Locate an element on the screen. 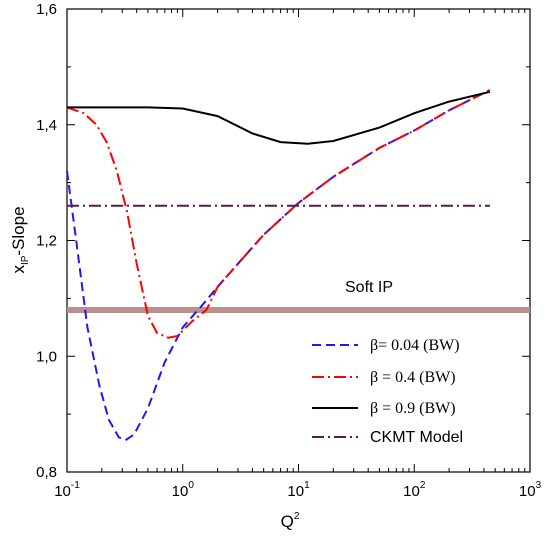 This screenshot has width=545, height=541. y-tick-label: 1,2 is located at coordinates (46, 241).